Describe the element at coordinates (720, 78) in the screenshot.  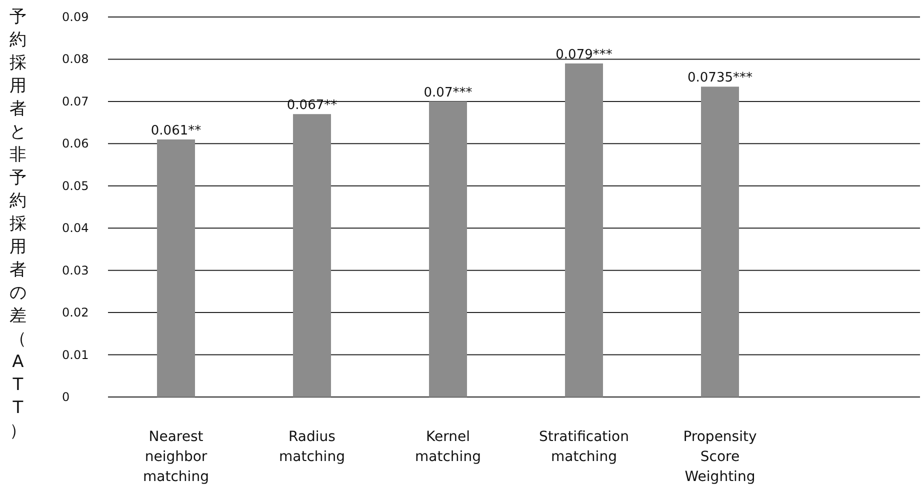
I see `data-label: 0.0735***` at that location.